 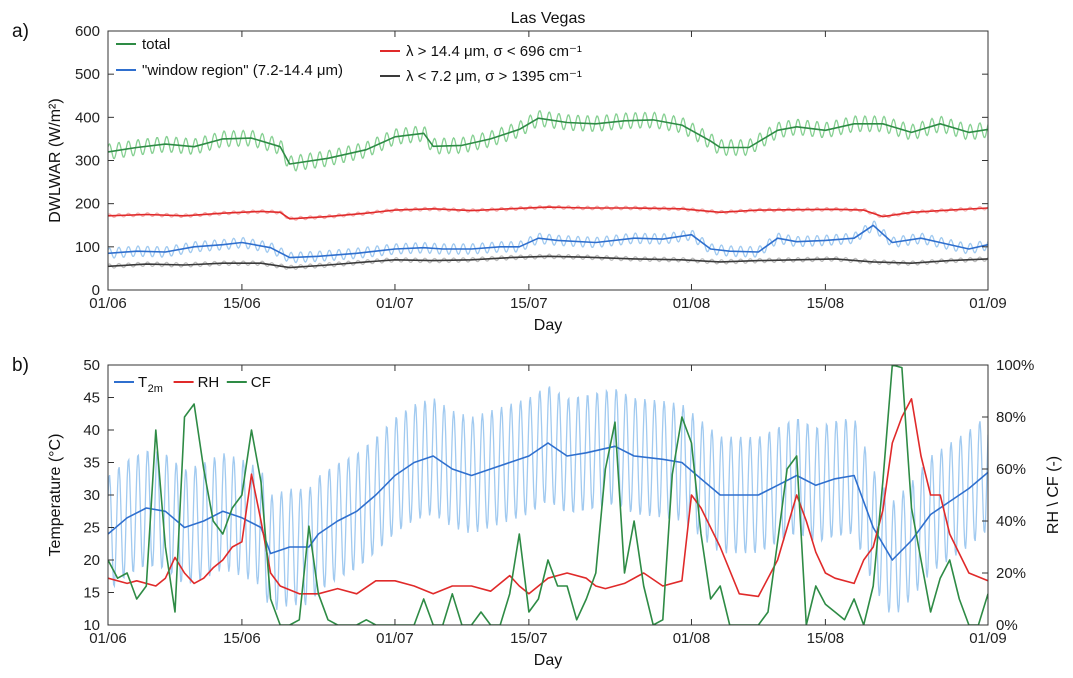 What do you see at coordinates (55, 160) in the screenshot?
I see `y-axis-label: DWLWAR (W/m²)` at bounding box center [55, 160].